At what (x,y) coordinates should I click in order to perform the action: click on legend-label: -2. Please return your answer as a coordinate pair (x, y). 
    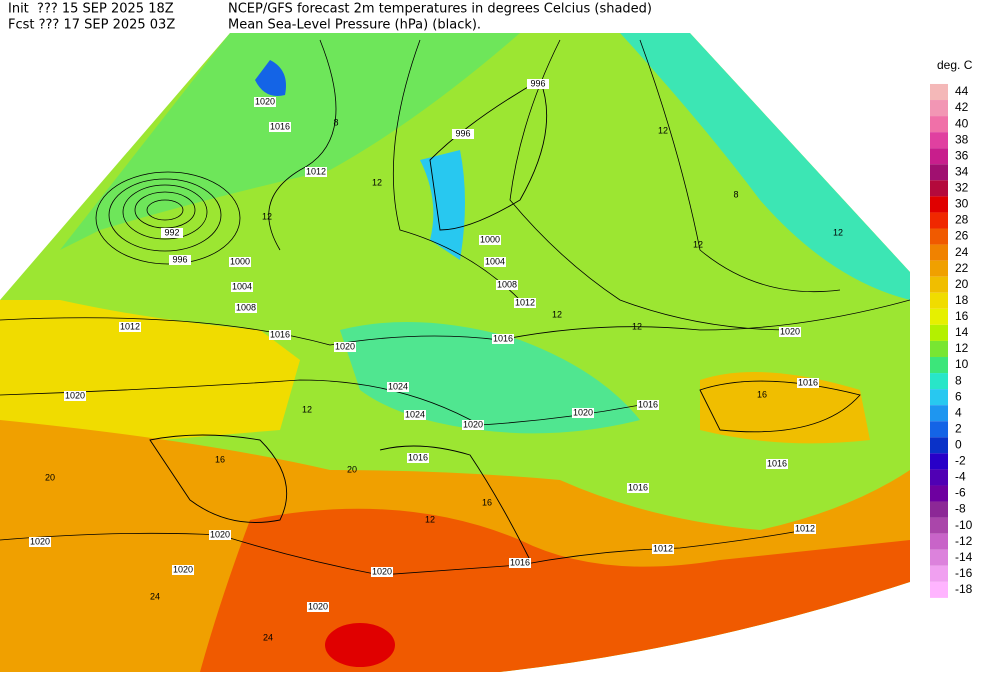
    Looking at the image, I should click on (960, 461).